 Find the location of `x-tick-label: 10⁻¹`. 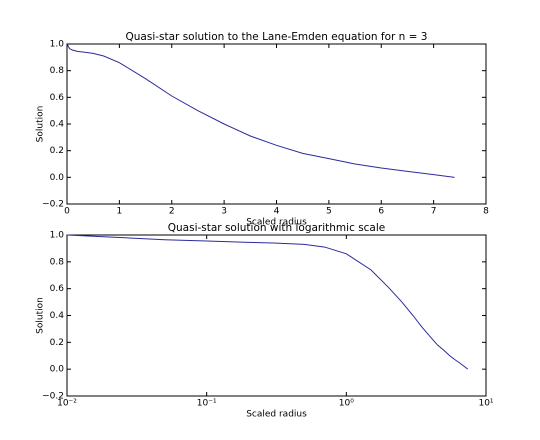

x-tick-label: 10⁻¹ is located at coordinates (207, 404).